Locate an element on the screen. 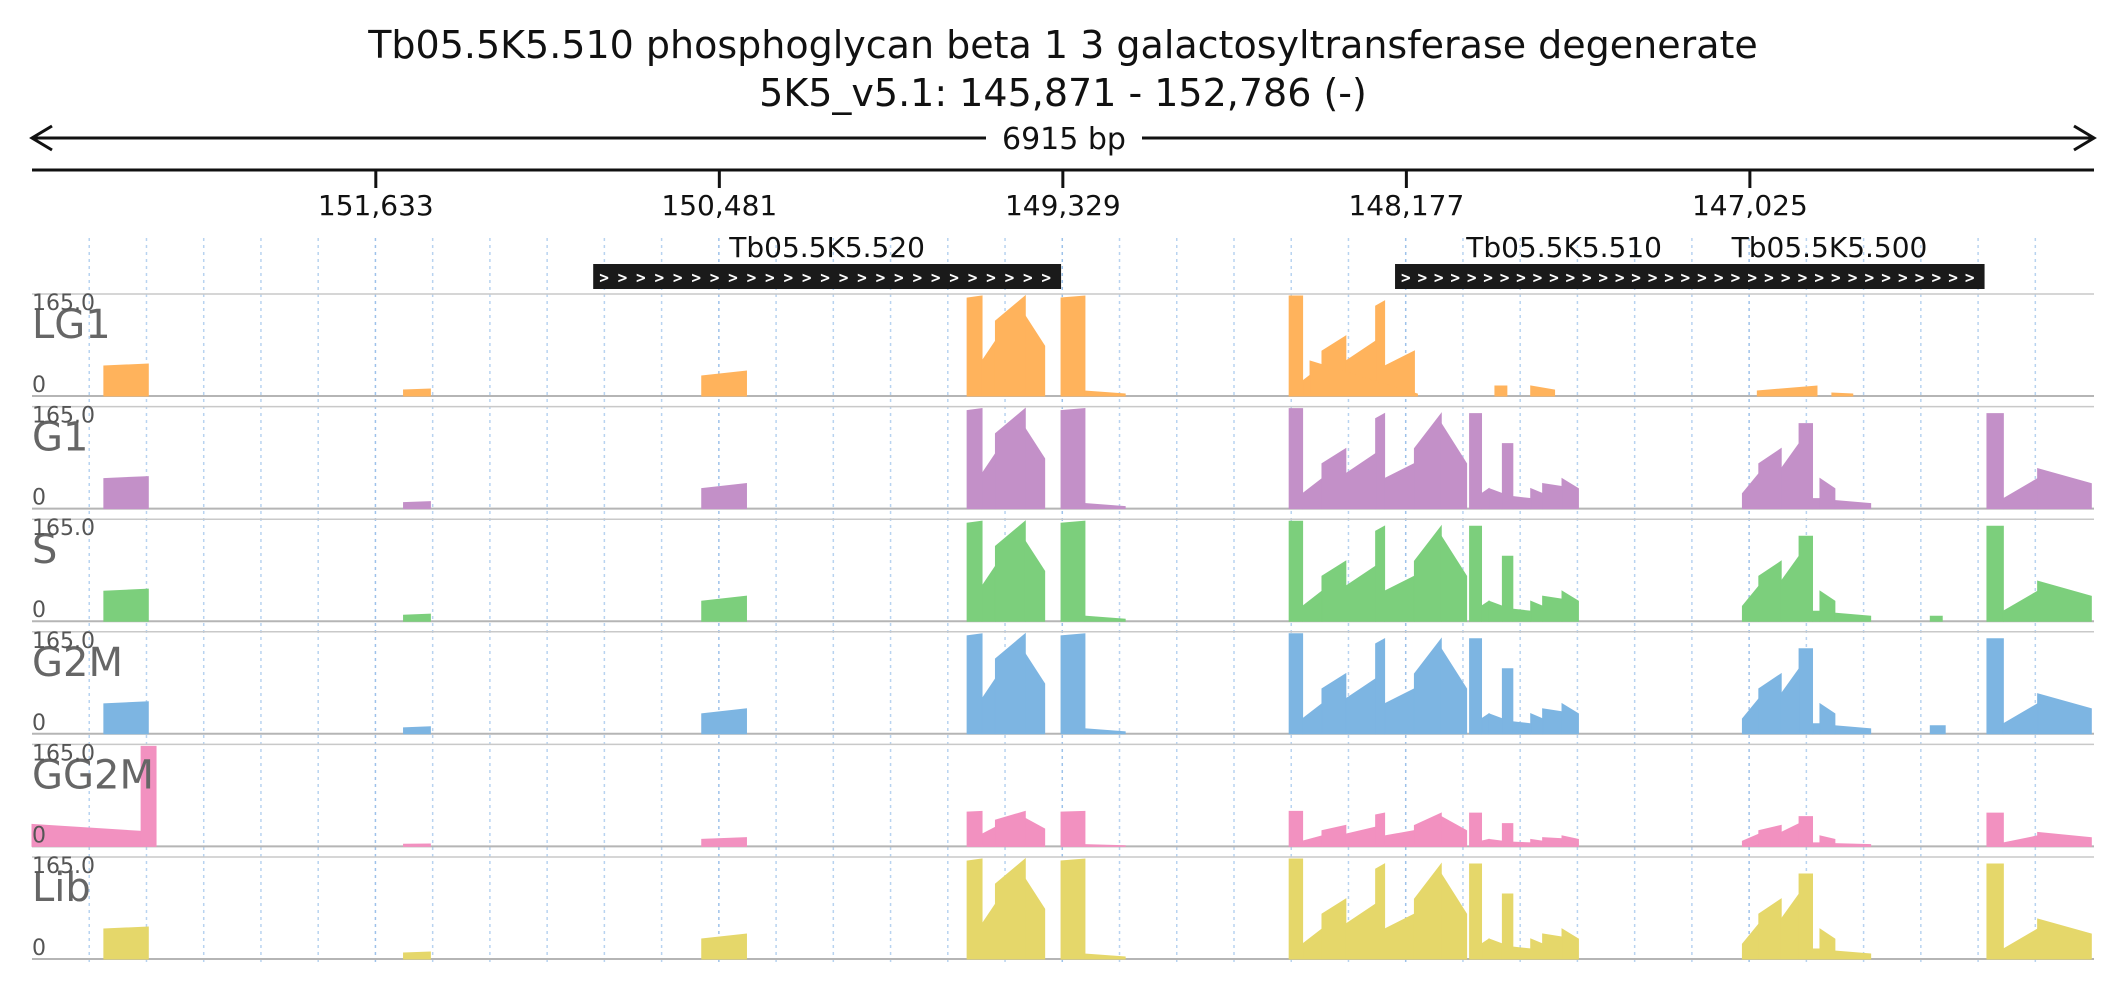 Image resolution: width=2126 pixels, height=1000 pixels. track-label: G1 is located at coordinates (60, 438).